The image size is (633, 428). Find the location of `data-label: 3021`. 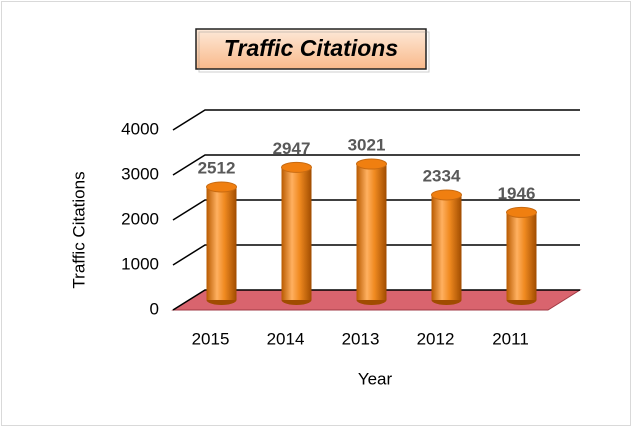

data-label: 3021 is located at coordinates (367, 145).